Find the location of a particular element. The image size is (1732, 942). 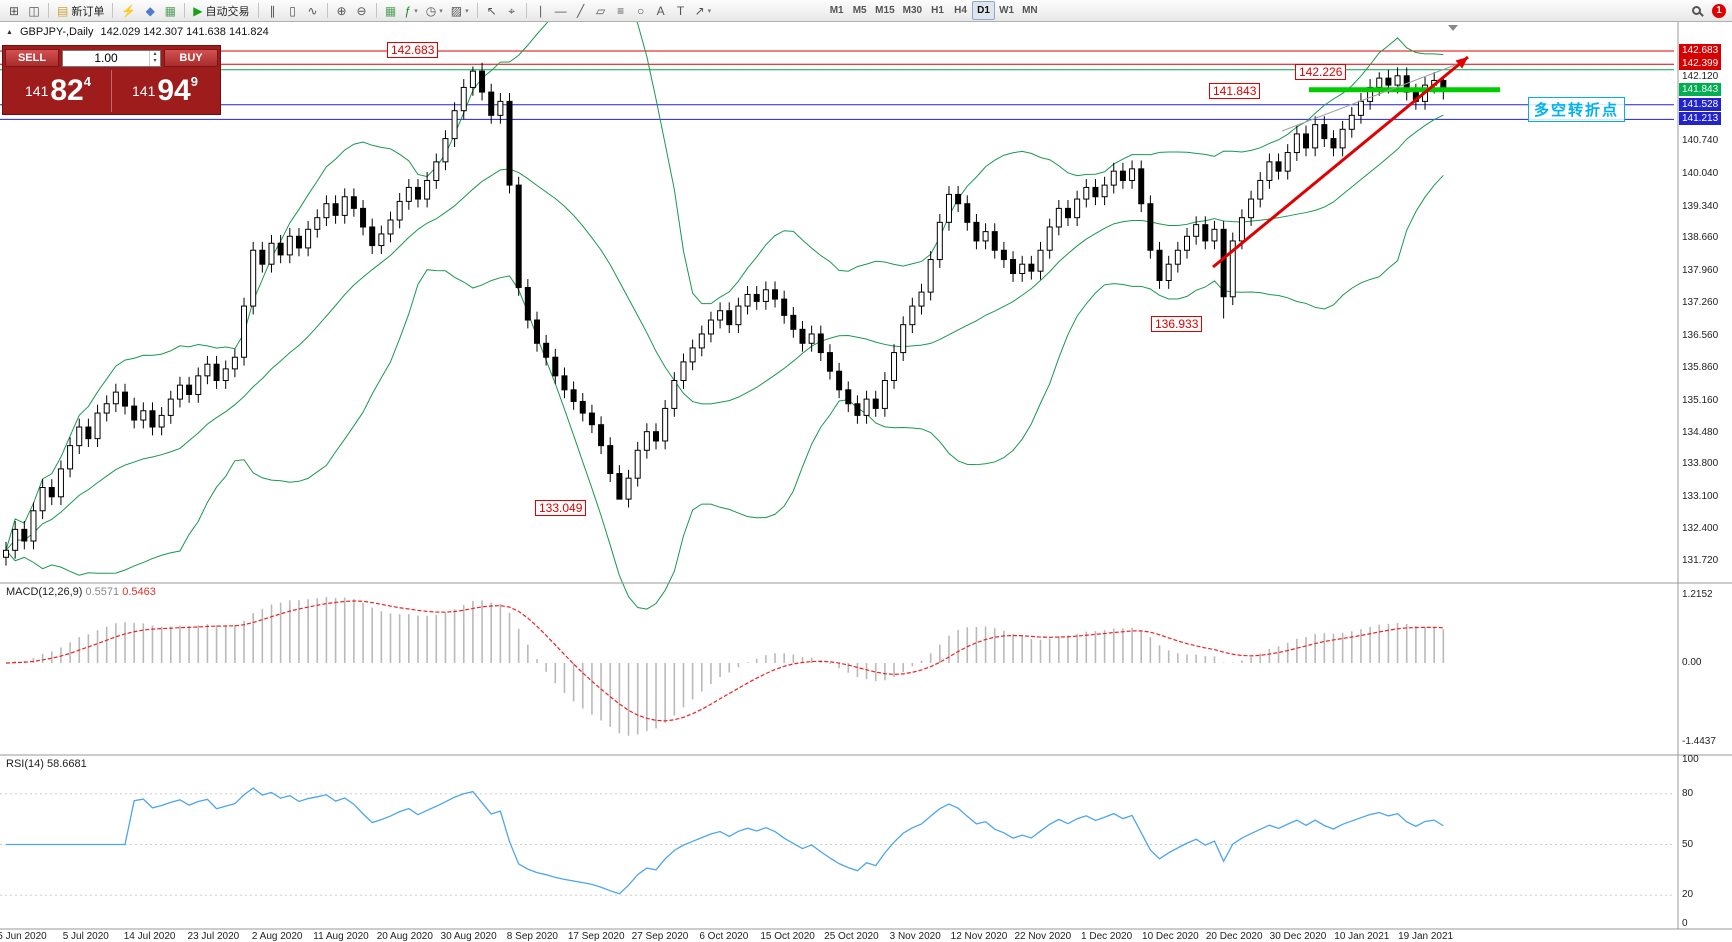

fibonacci-button: ≡ is located at coordinates (621, 10).